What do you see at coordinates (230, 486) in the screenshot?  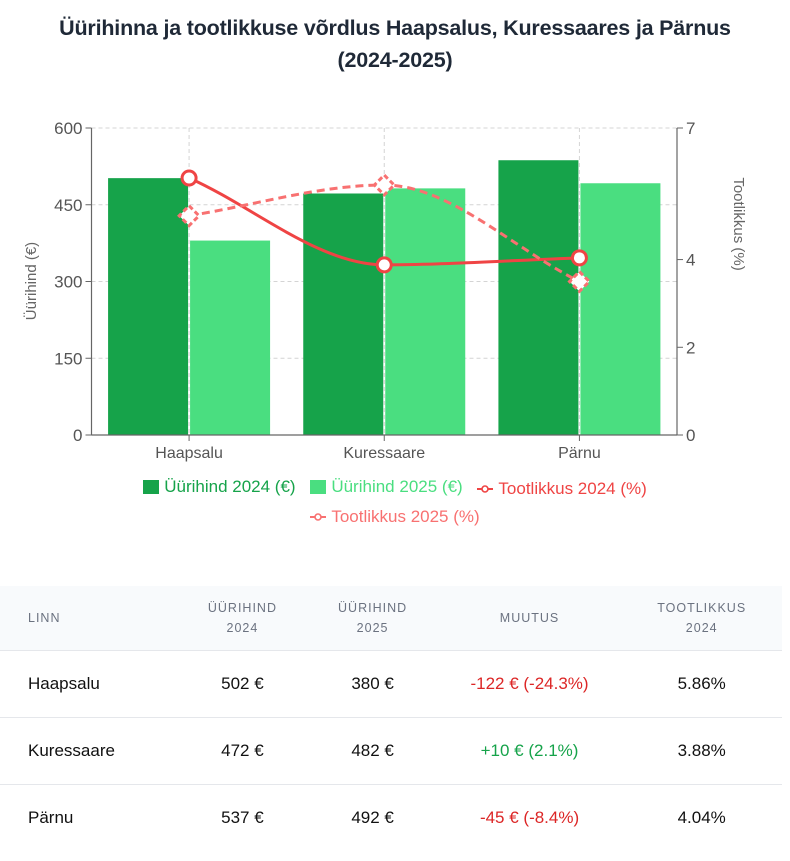 I see `legend-label: Üürihind 2024 (€)` at bounding box center [230, 486].